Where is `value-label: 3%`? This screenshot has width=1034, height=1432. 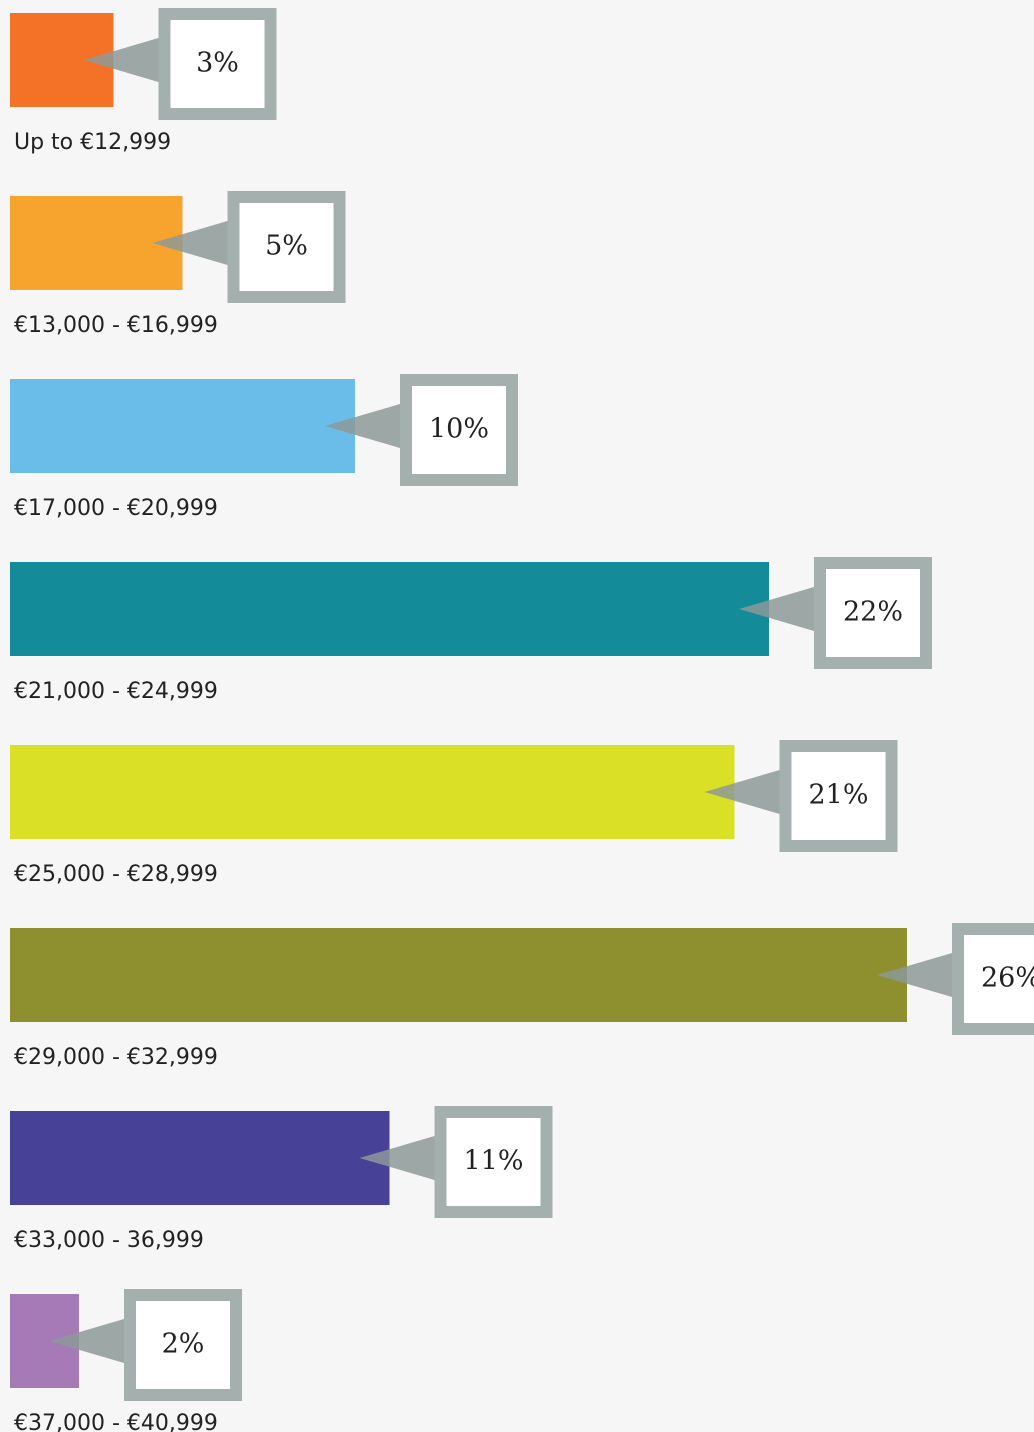 value-label: 3% is located at coordinates (217, 63).